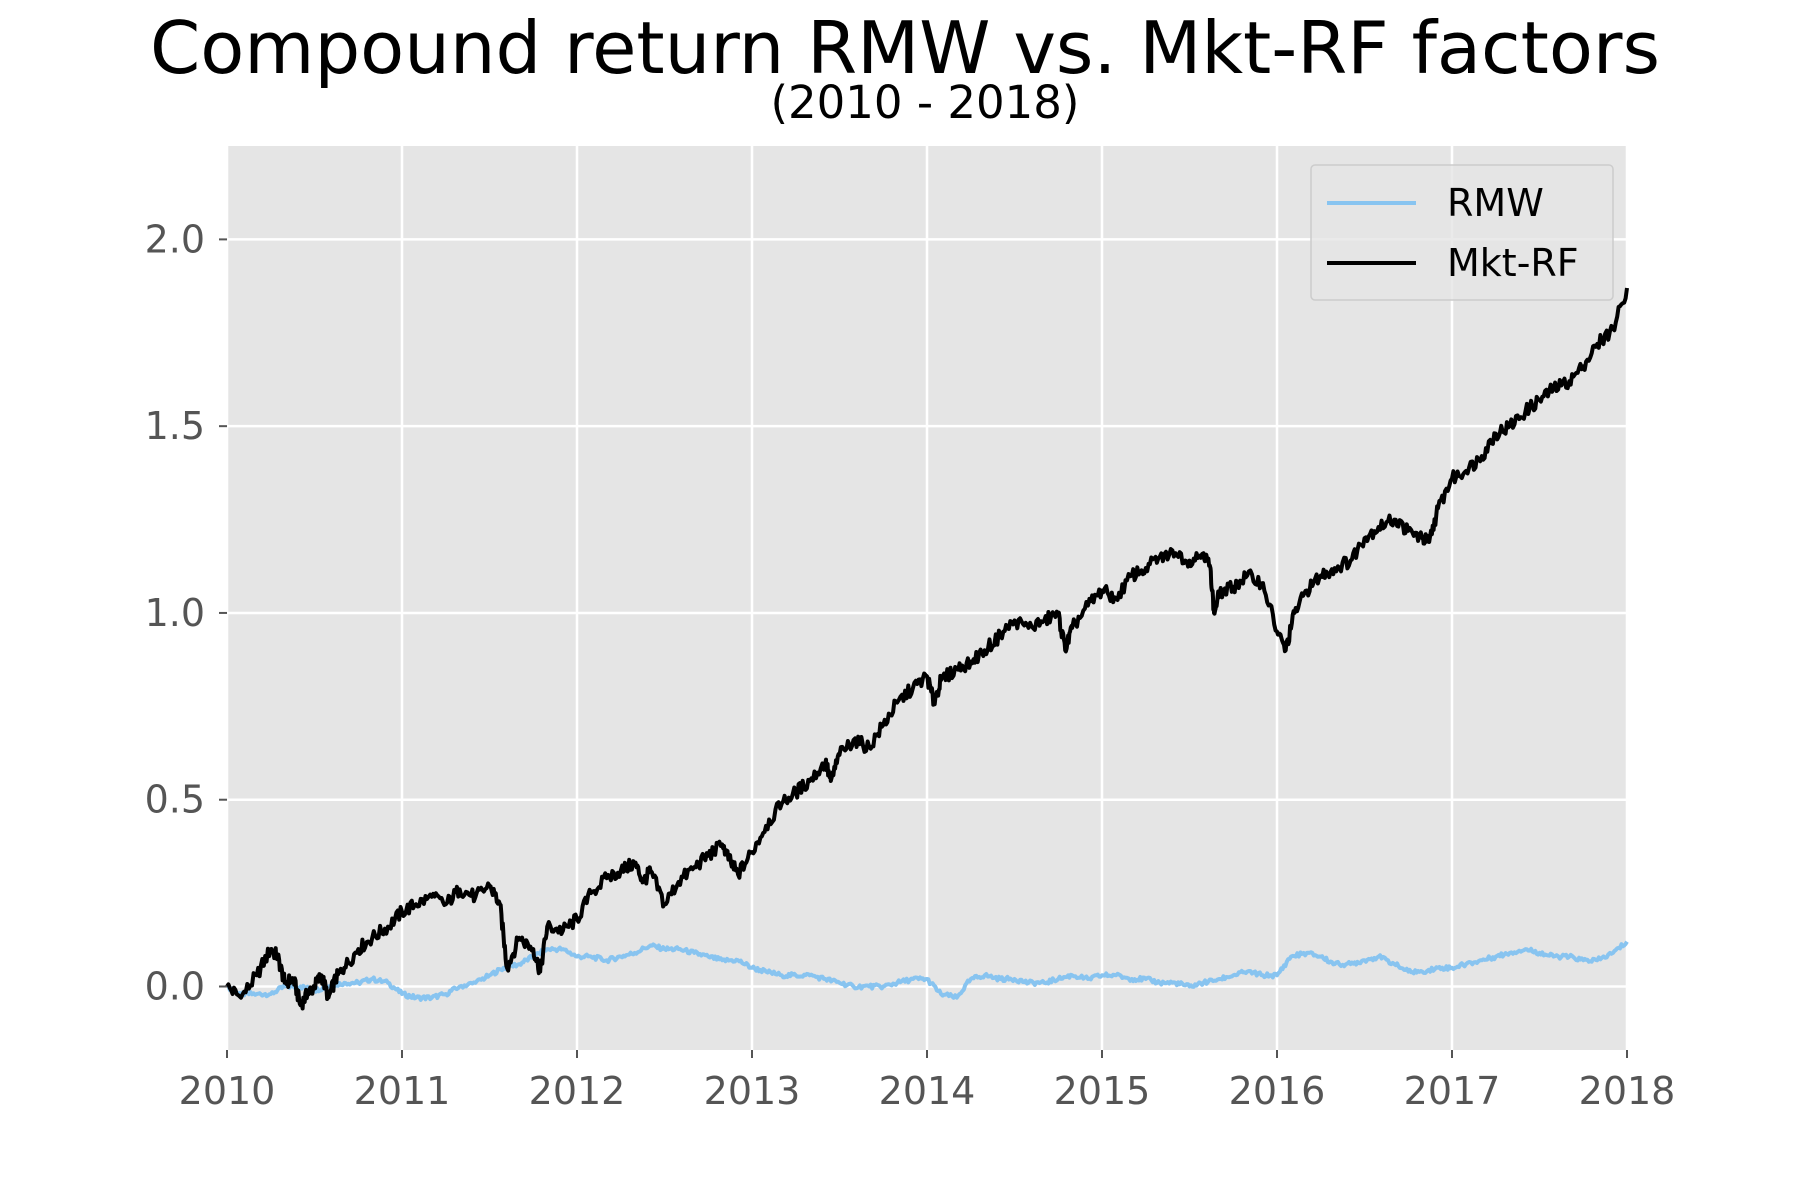 The image size is (1800, 1200). Describe the element at coordinates (925, 102) in the screenshot. I see `chart-subtitle: (2010 - 2018)` at that location.